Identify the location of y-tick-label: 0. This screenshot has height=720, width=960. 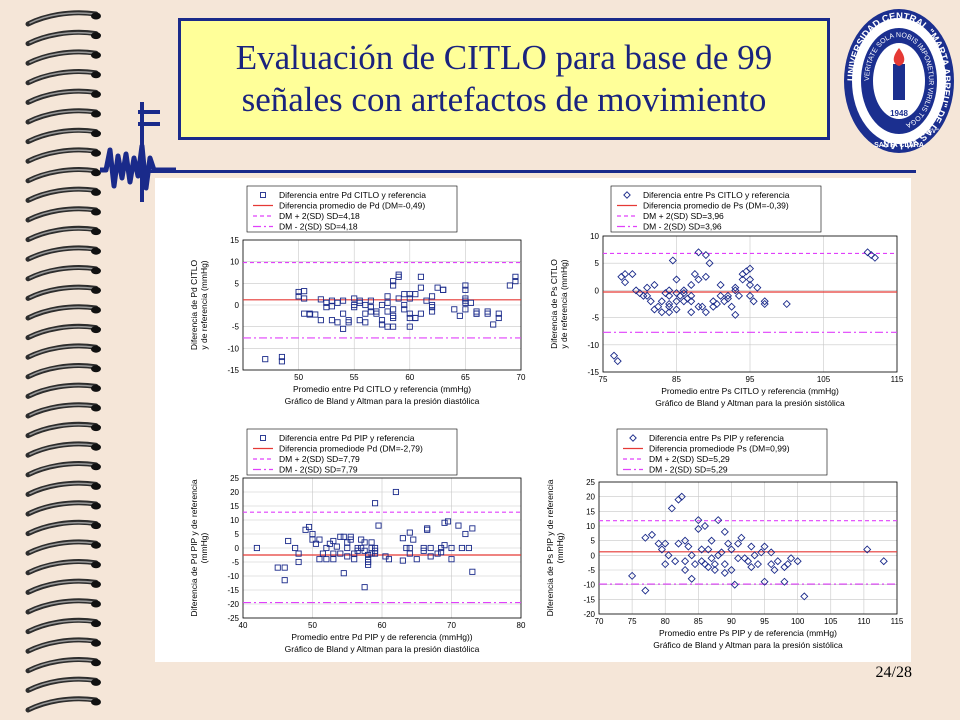
(593, 555).